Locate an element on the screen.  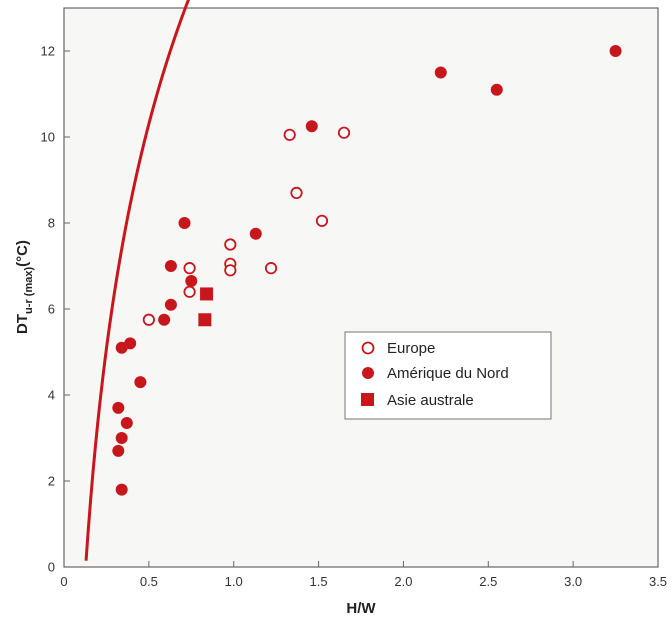
y-tick-label: 0 is located at coordinates (51, 567).